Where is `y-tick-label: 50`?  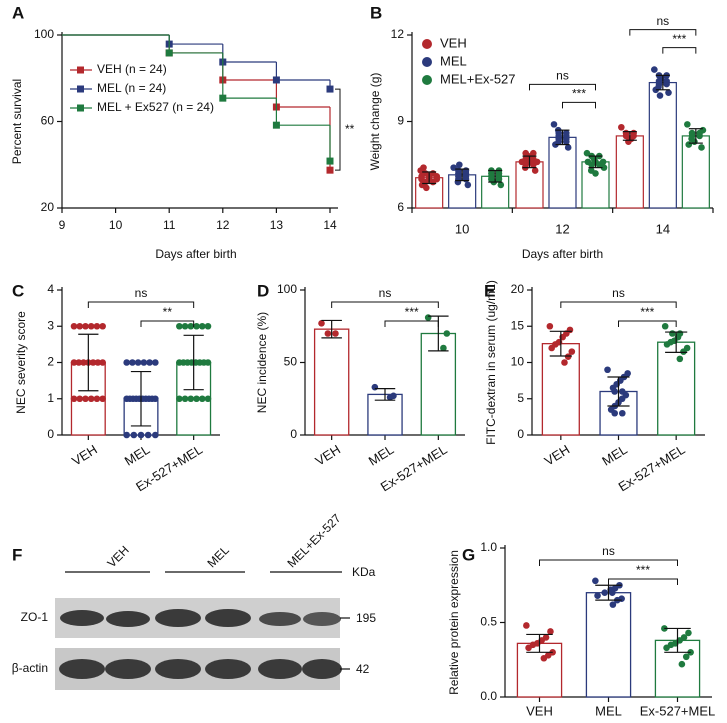 y-tick-label: 50 is located at coordinates (291, 362).